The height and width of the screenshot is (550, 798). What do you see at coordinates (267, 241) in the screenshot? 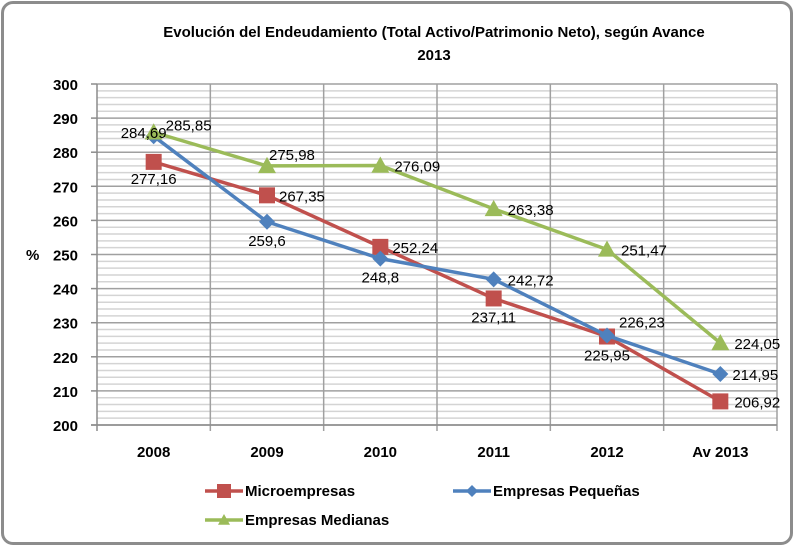
I see `data-label: 259,6` at bounding box center [267, 241].